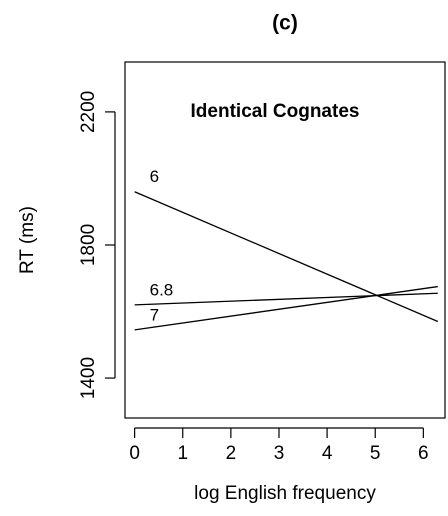 The width and height of the screenshot is (448, 516). I want to click on x-tick-label: 3, so click(279, 453).